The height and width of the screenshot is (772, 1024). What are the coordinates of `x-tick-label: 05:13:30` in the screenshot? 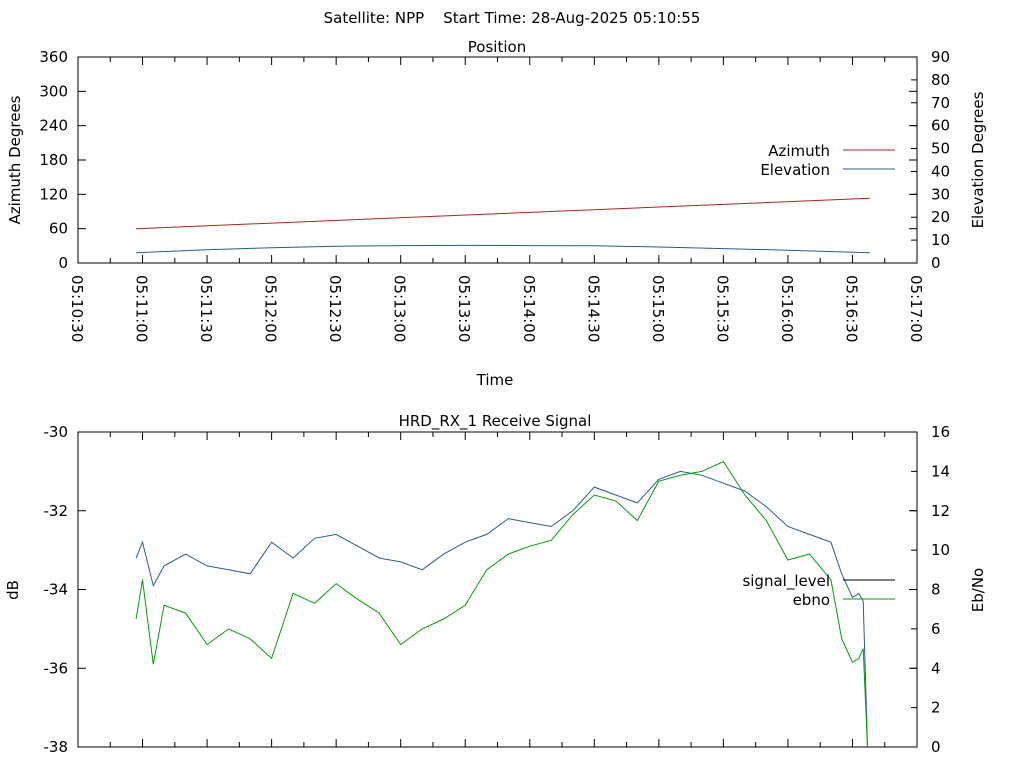 It's located at (464, 308).